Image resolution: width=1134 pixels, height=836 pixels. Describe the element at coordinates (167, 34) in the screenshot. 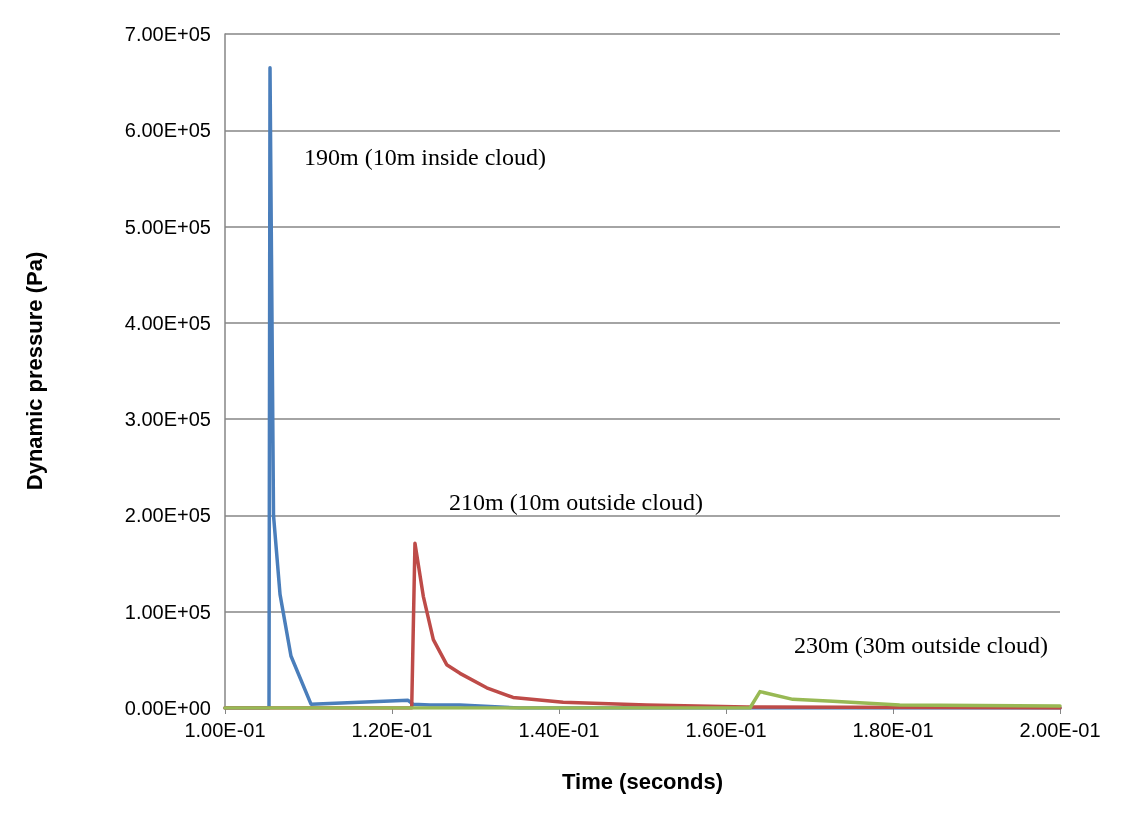

I see `y-tick-label: 7.00E+05` at that location.